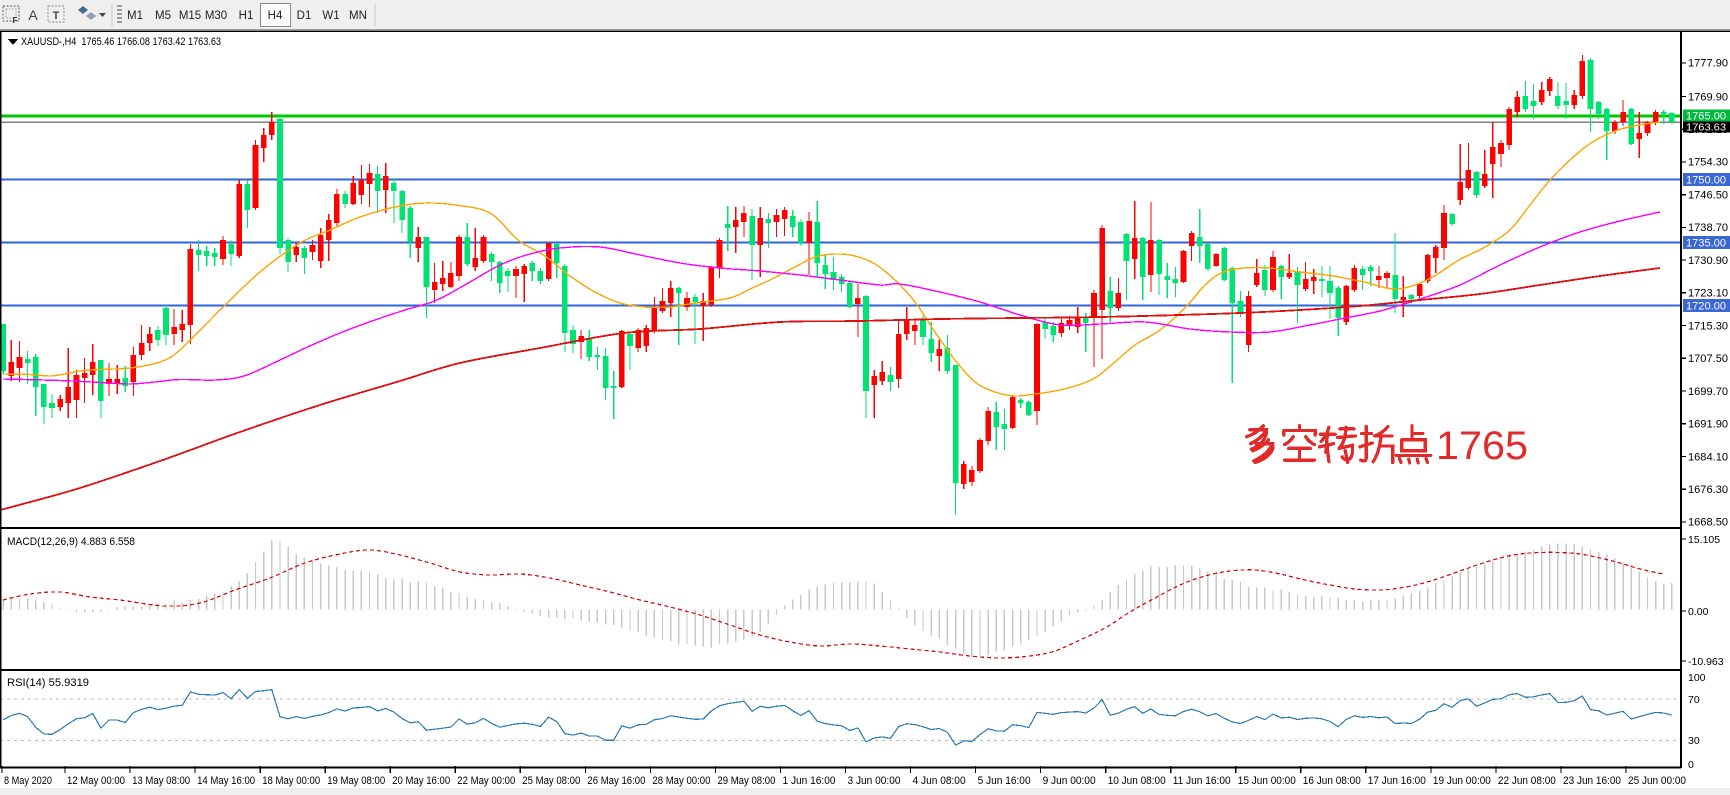 The height and width of the screenshot is (795, 1730). Describe the element at coordinates (1482, 446) in the screenshot. I see `svg-text: 1765` at that location.